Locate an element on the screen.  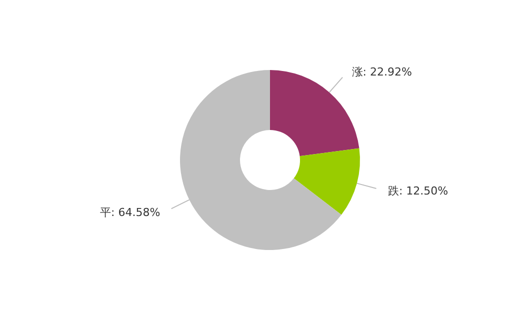
slice-label: 跌 is located at coordinates (393, 191).